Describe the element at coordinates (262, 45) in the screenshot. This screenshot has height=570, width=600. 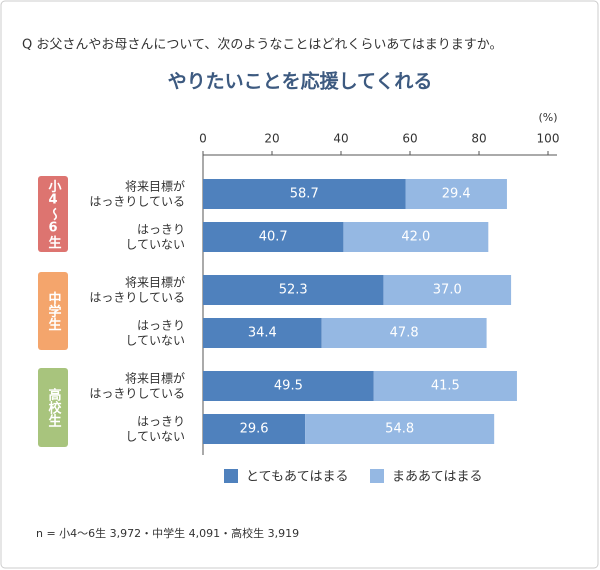
I see `question: Q お父さんやお母さんについて、次のようなことはどれくらいあてはまりますか。` at that location.